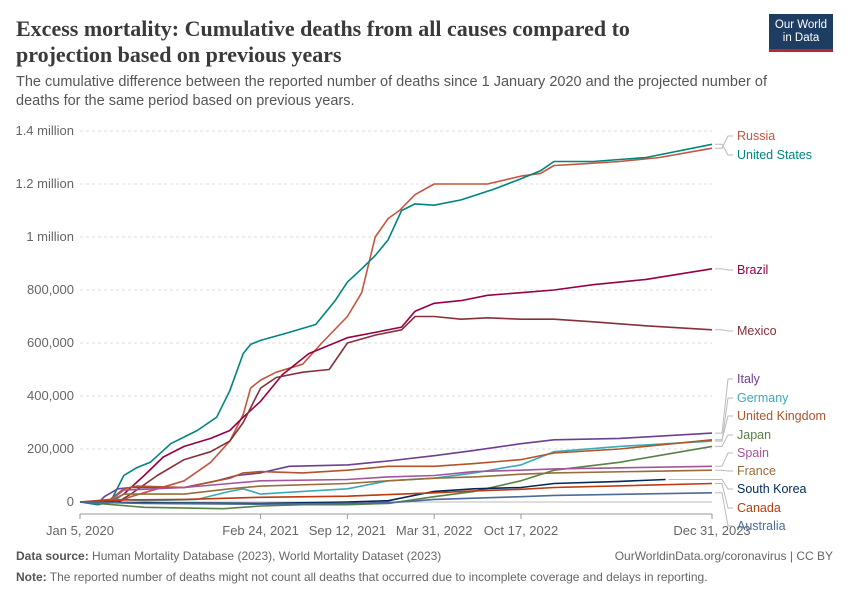 The height and width of the screenshot is (600, 850). Describe the element at coordinates (752, 270) in the screenshot. I see `series-label-brazil: Brazil` at that location.